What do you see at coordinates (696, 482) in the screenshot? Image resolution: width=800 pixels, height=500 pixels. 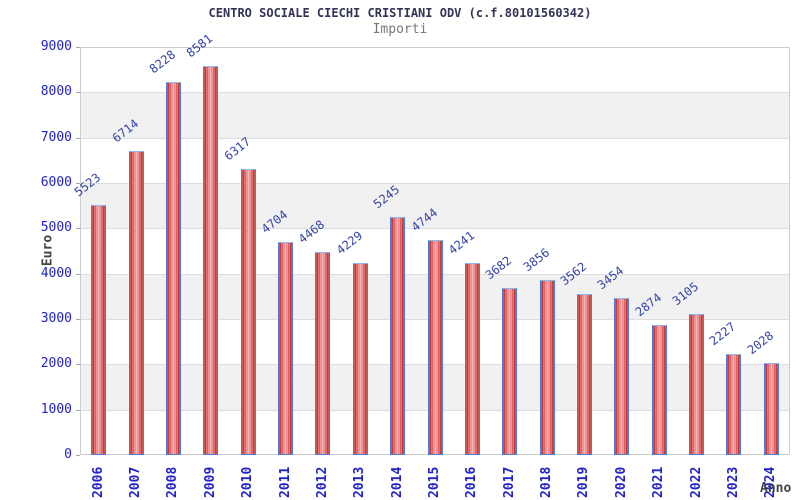 I see `x-tick-label: 2022` at bounding box center [696, 482].